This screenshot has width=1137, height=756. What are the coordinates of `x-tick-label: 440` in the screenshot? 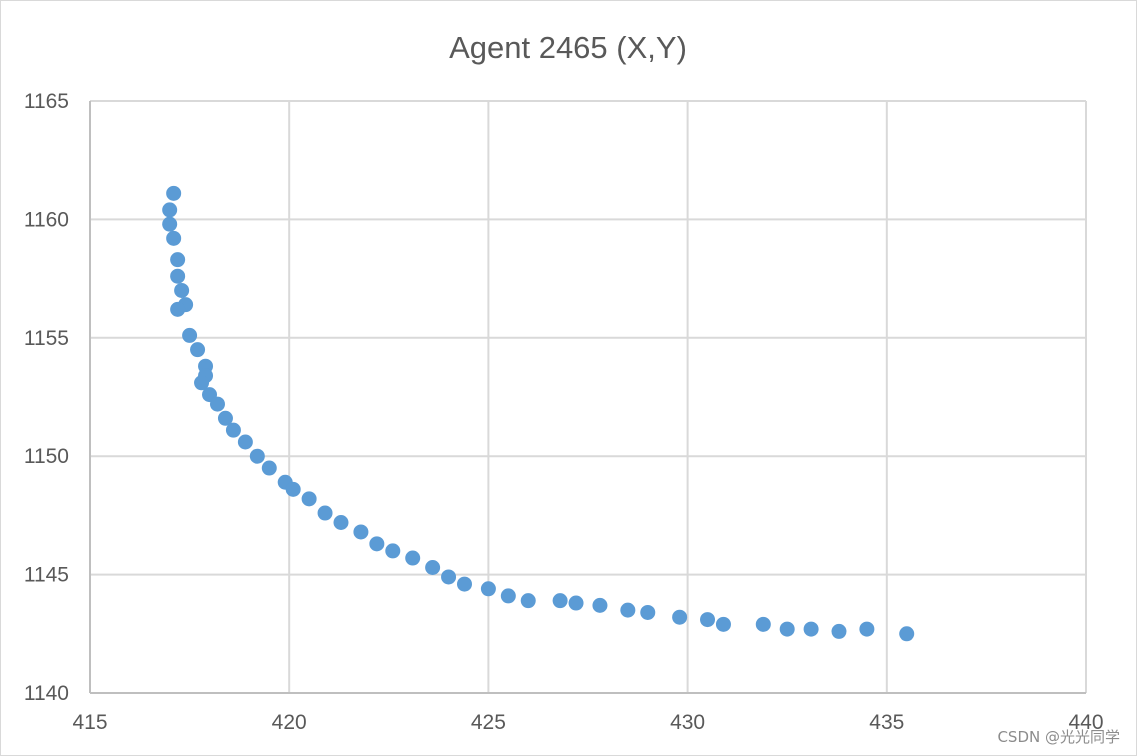 It's located at (1085, 722).